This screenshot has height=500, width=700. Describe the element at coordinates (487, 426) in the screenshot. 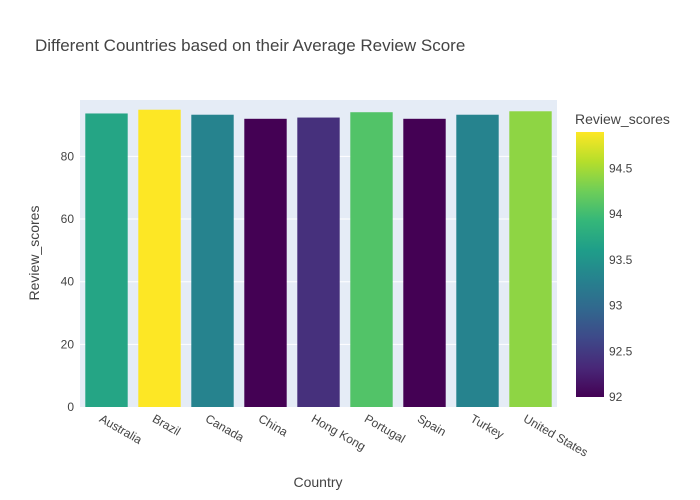

I see `x-tick-label: Turkey` at that location.